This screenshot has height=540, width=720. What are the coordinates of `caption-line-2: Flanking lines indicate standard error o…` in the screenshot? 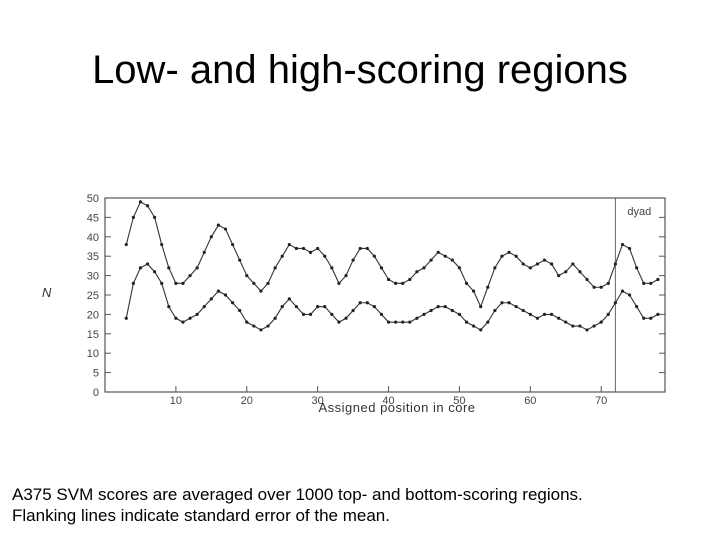 It's located at (201, 515).